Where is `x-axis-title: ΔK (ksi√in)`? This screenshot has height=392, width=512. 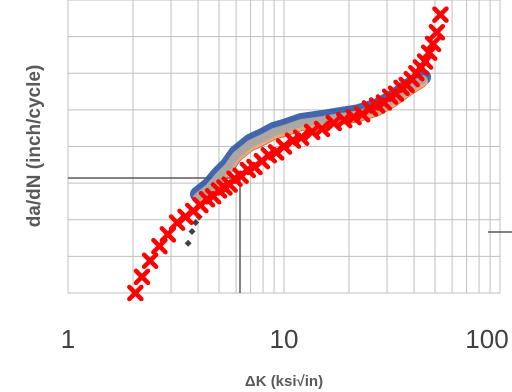 x-axis-title: ΔK (ksi√in) is located at coordinates (284, 381).